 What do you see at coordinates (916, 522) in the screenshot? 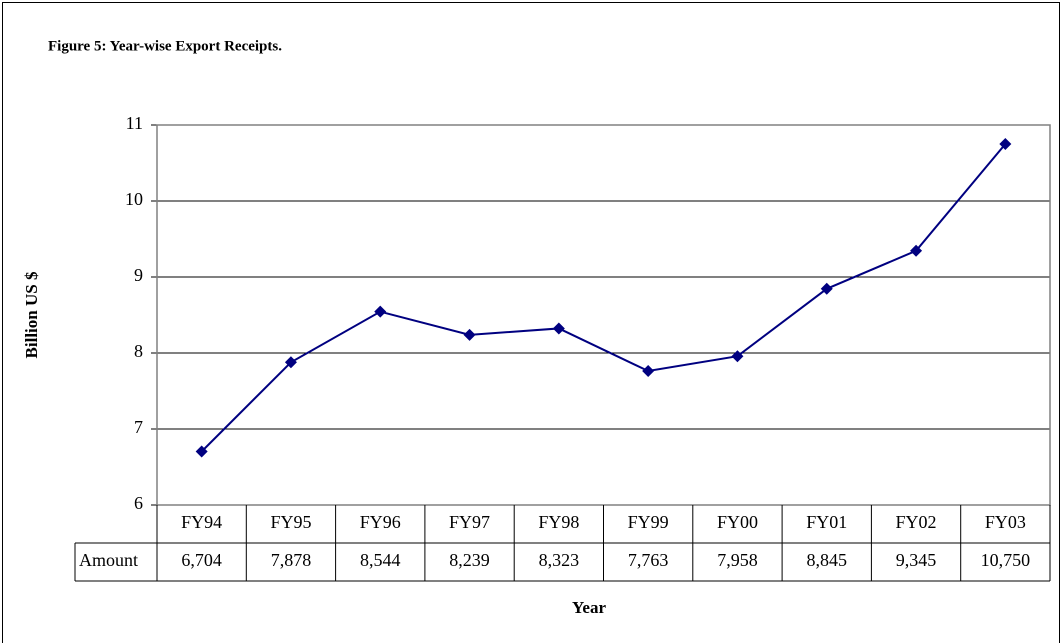
I see `x-tick-label: FY02` at bounding box center [916, 522].